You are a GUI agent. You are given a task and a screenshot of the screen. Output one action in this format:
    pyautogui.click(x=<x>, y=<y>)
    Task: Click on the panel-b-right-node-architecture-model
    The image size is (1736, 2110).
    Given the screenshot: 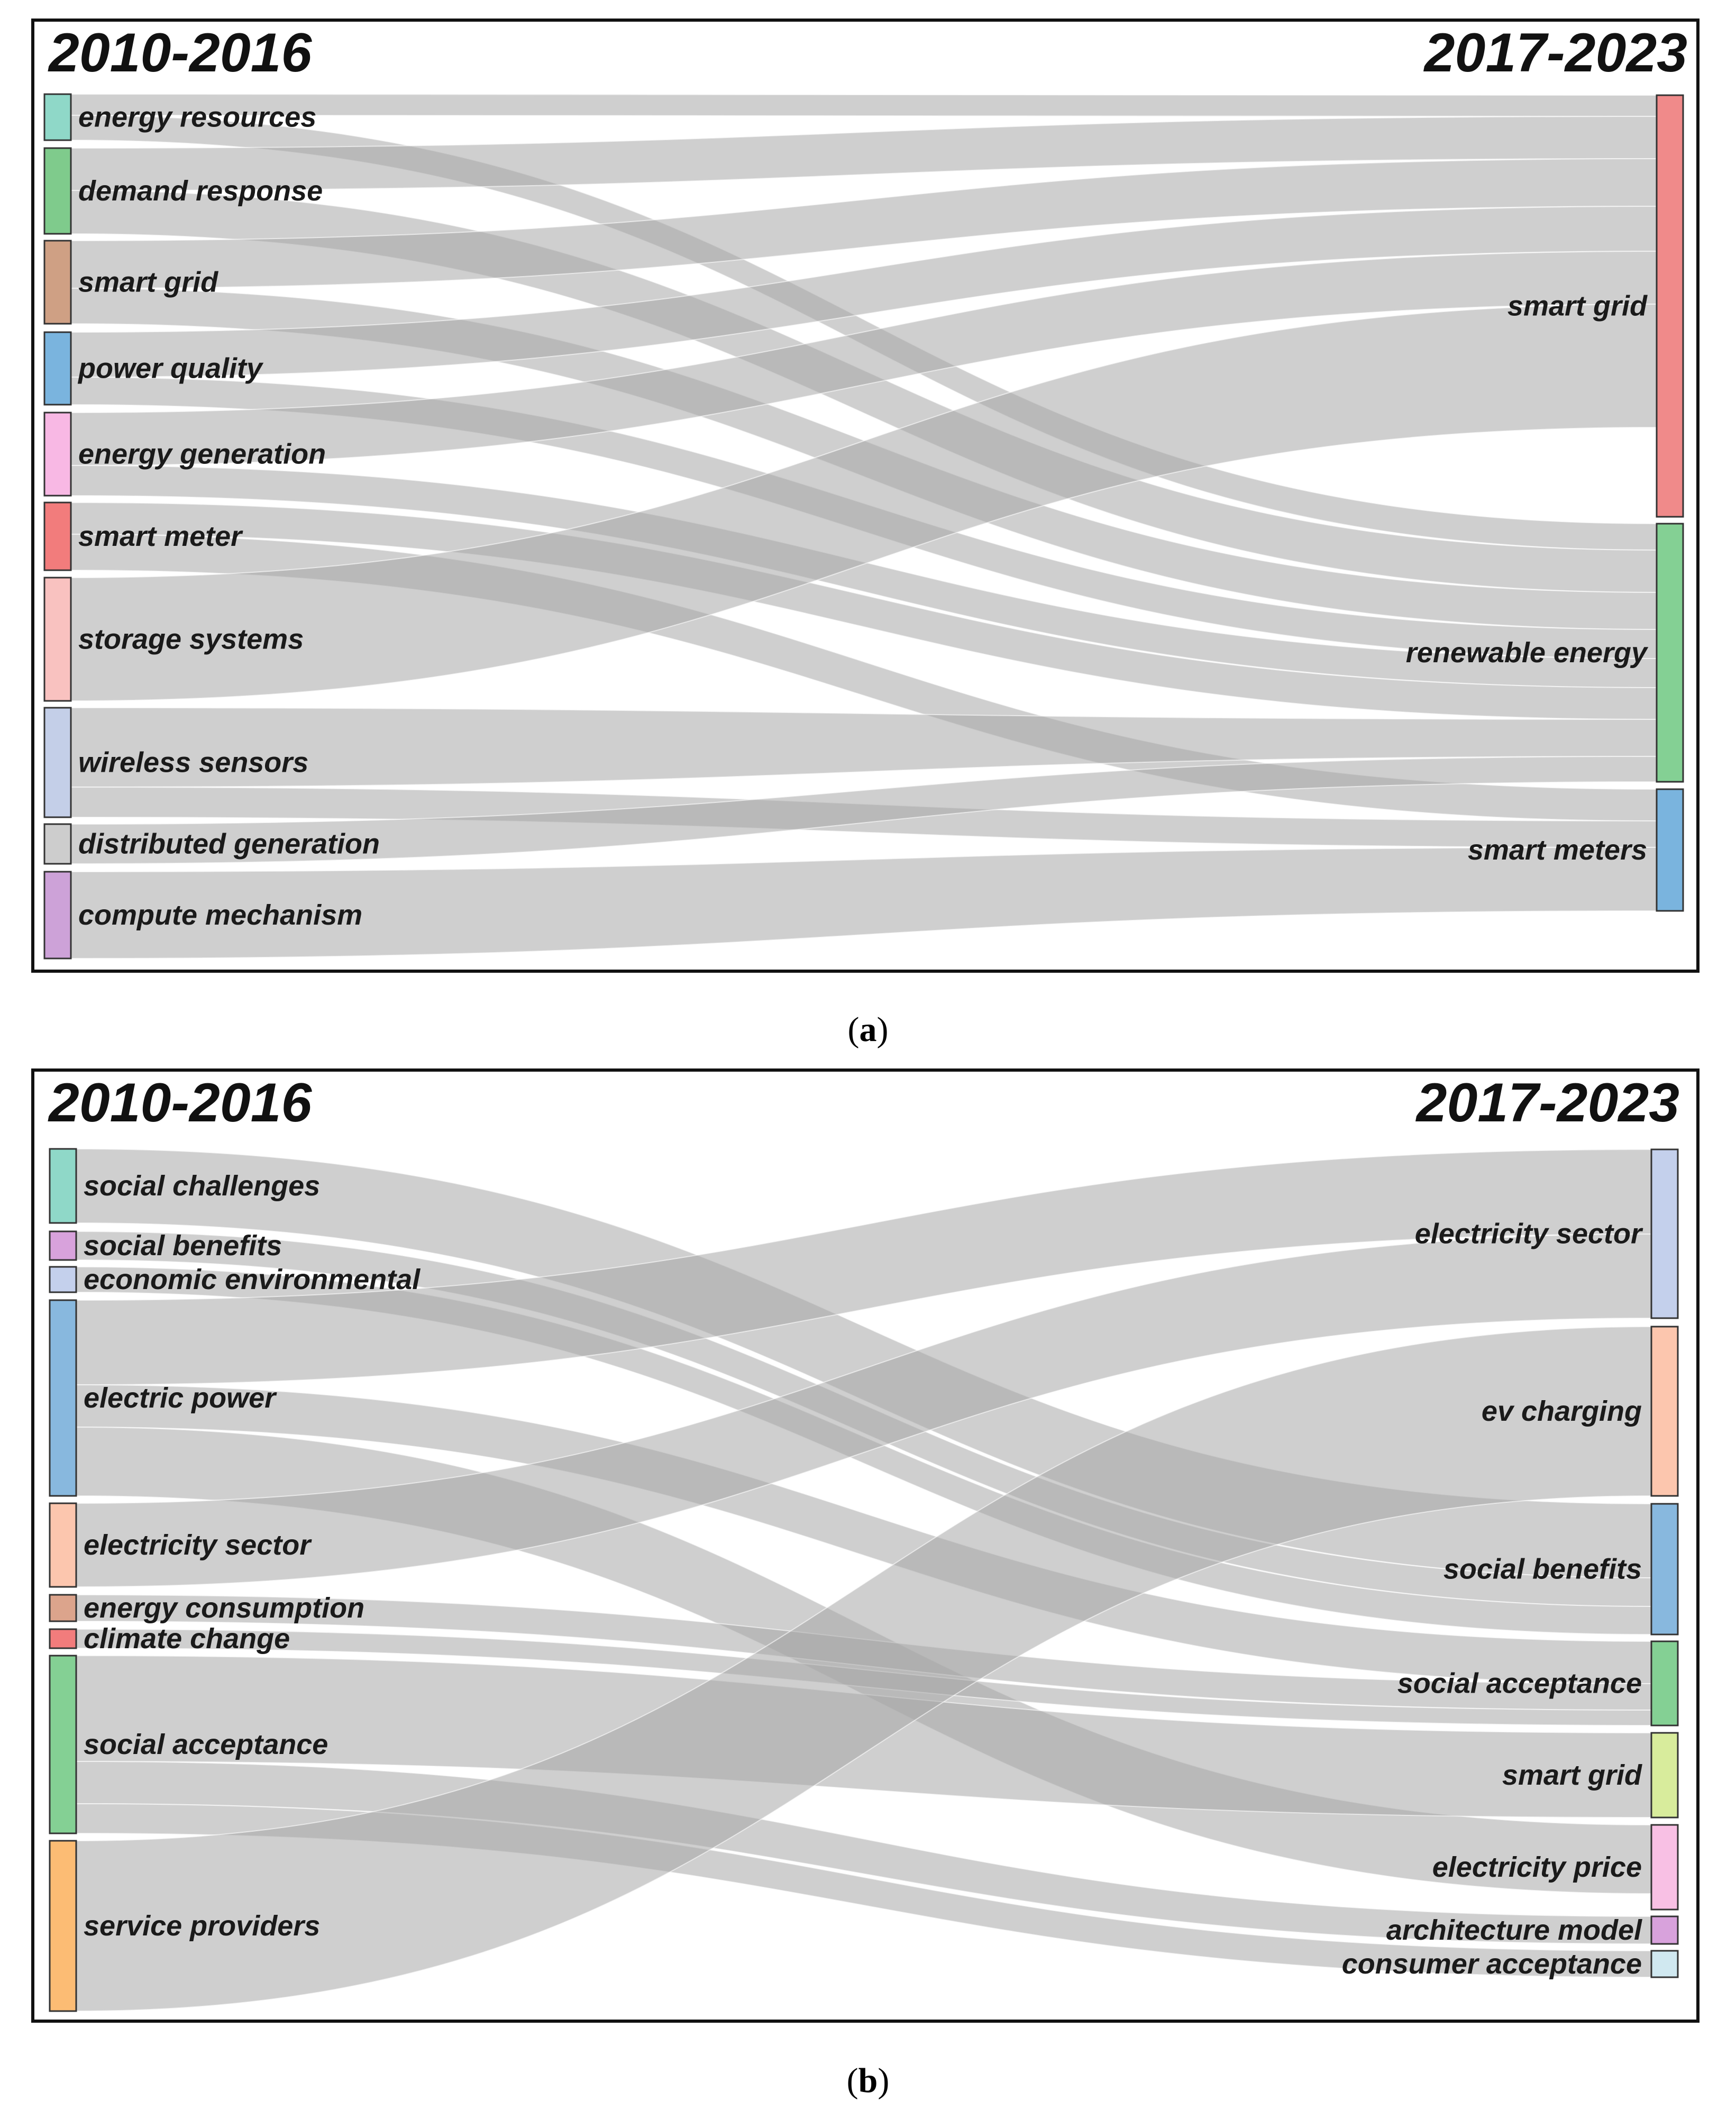 What is the action you would take?
    pyautogui.click(x=1664, y=1930)
    